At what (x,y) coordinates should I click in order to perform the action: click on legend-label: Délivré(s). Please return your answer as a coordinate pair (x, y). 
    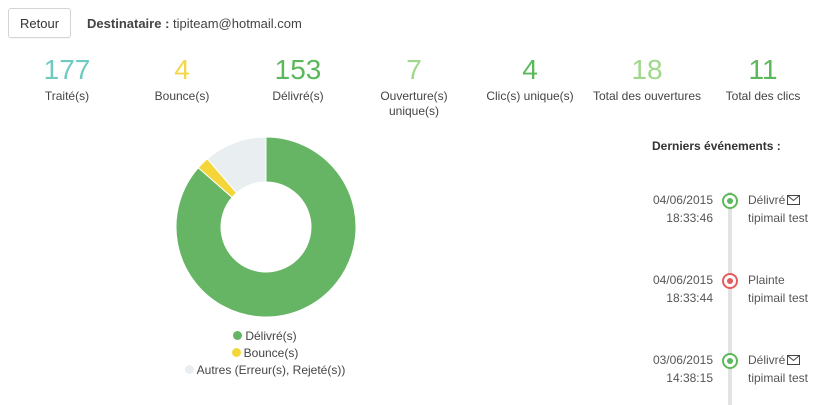
    Looking at the image, I should click on (271, 335).